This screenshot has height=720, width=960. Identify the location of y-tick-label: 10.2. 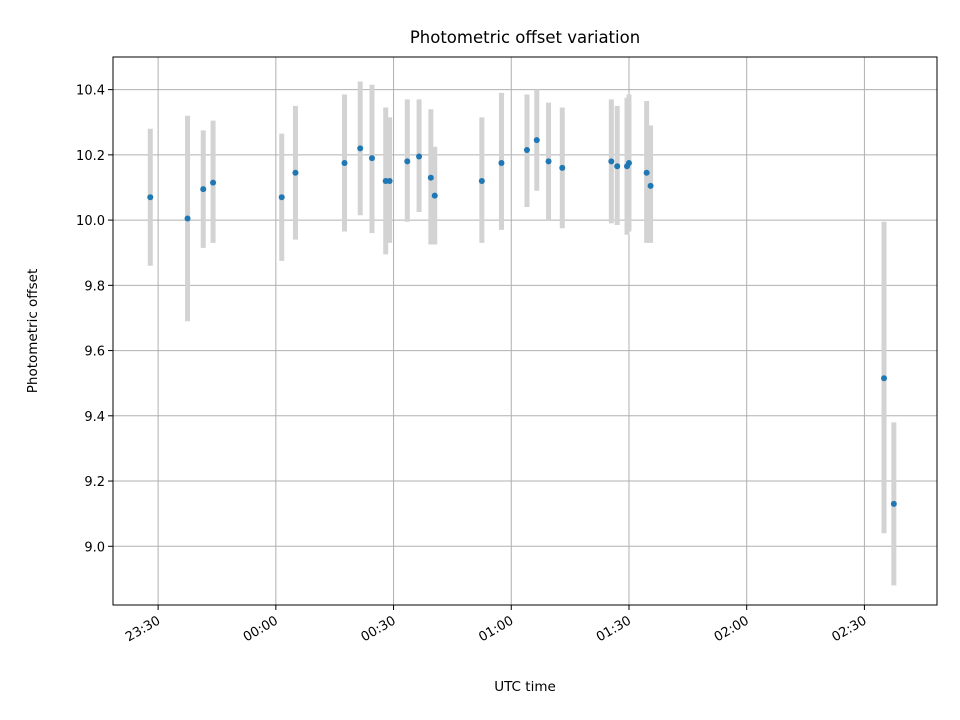
(90, 156).